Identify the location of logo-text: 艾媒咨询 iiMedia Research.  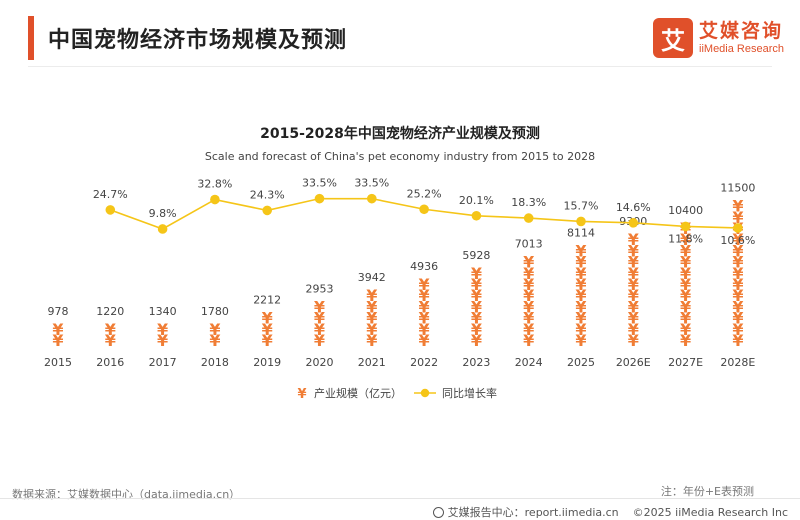
(741, 38).